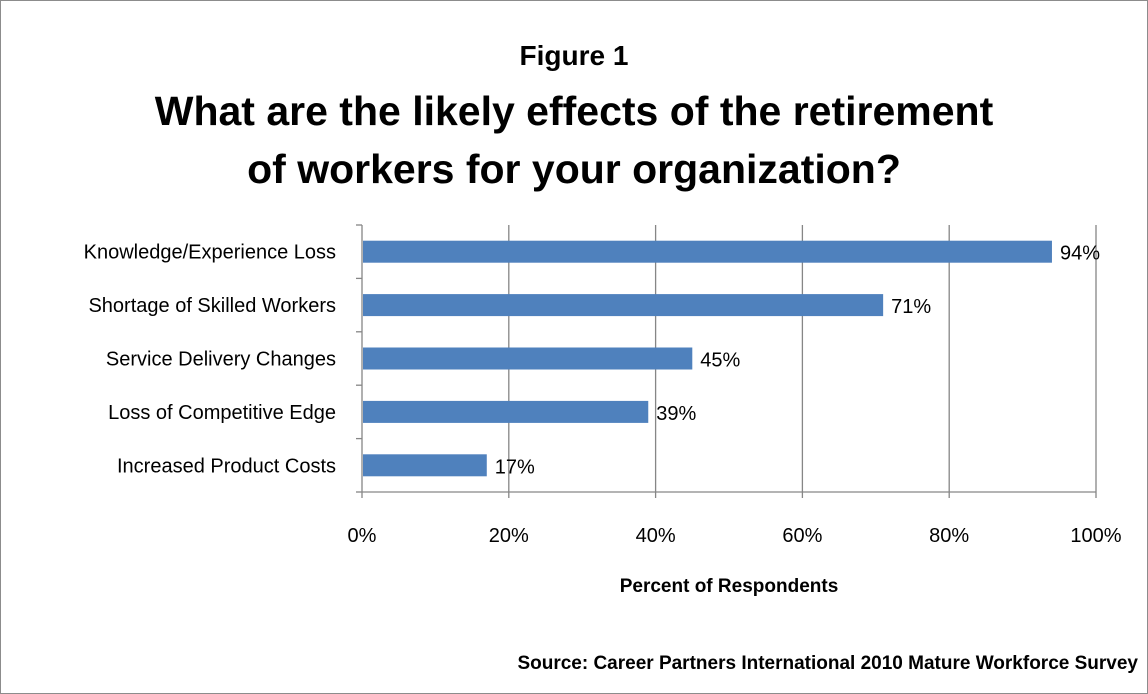 The image size is (1148, 694). Describe the element at coordinates (1080, 254) in the screenshot. I see `data-label: 94%` at that location.